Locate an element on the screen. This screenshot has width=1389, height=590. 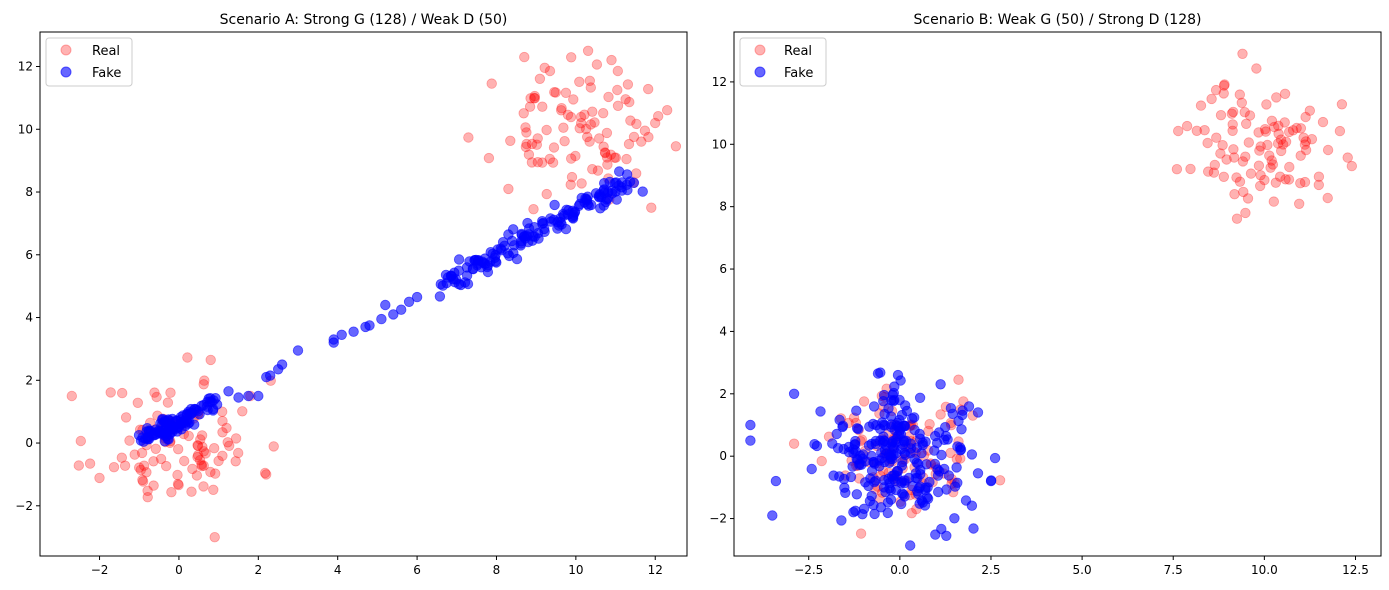
scenario-b-legend: Real Fake is located at coordinates (783, 62).